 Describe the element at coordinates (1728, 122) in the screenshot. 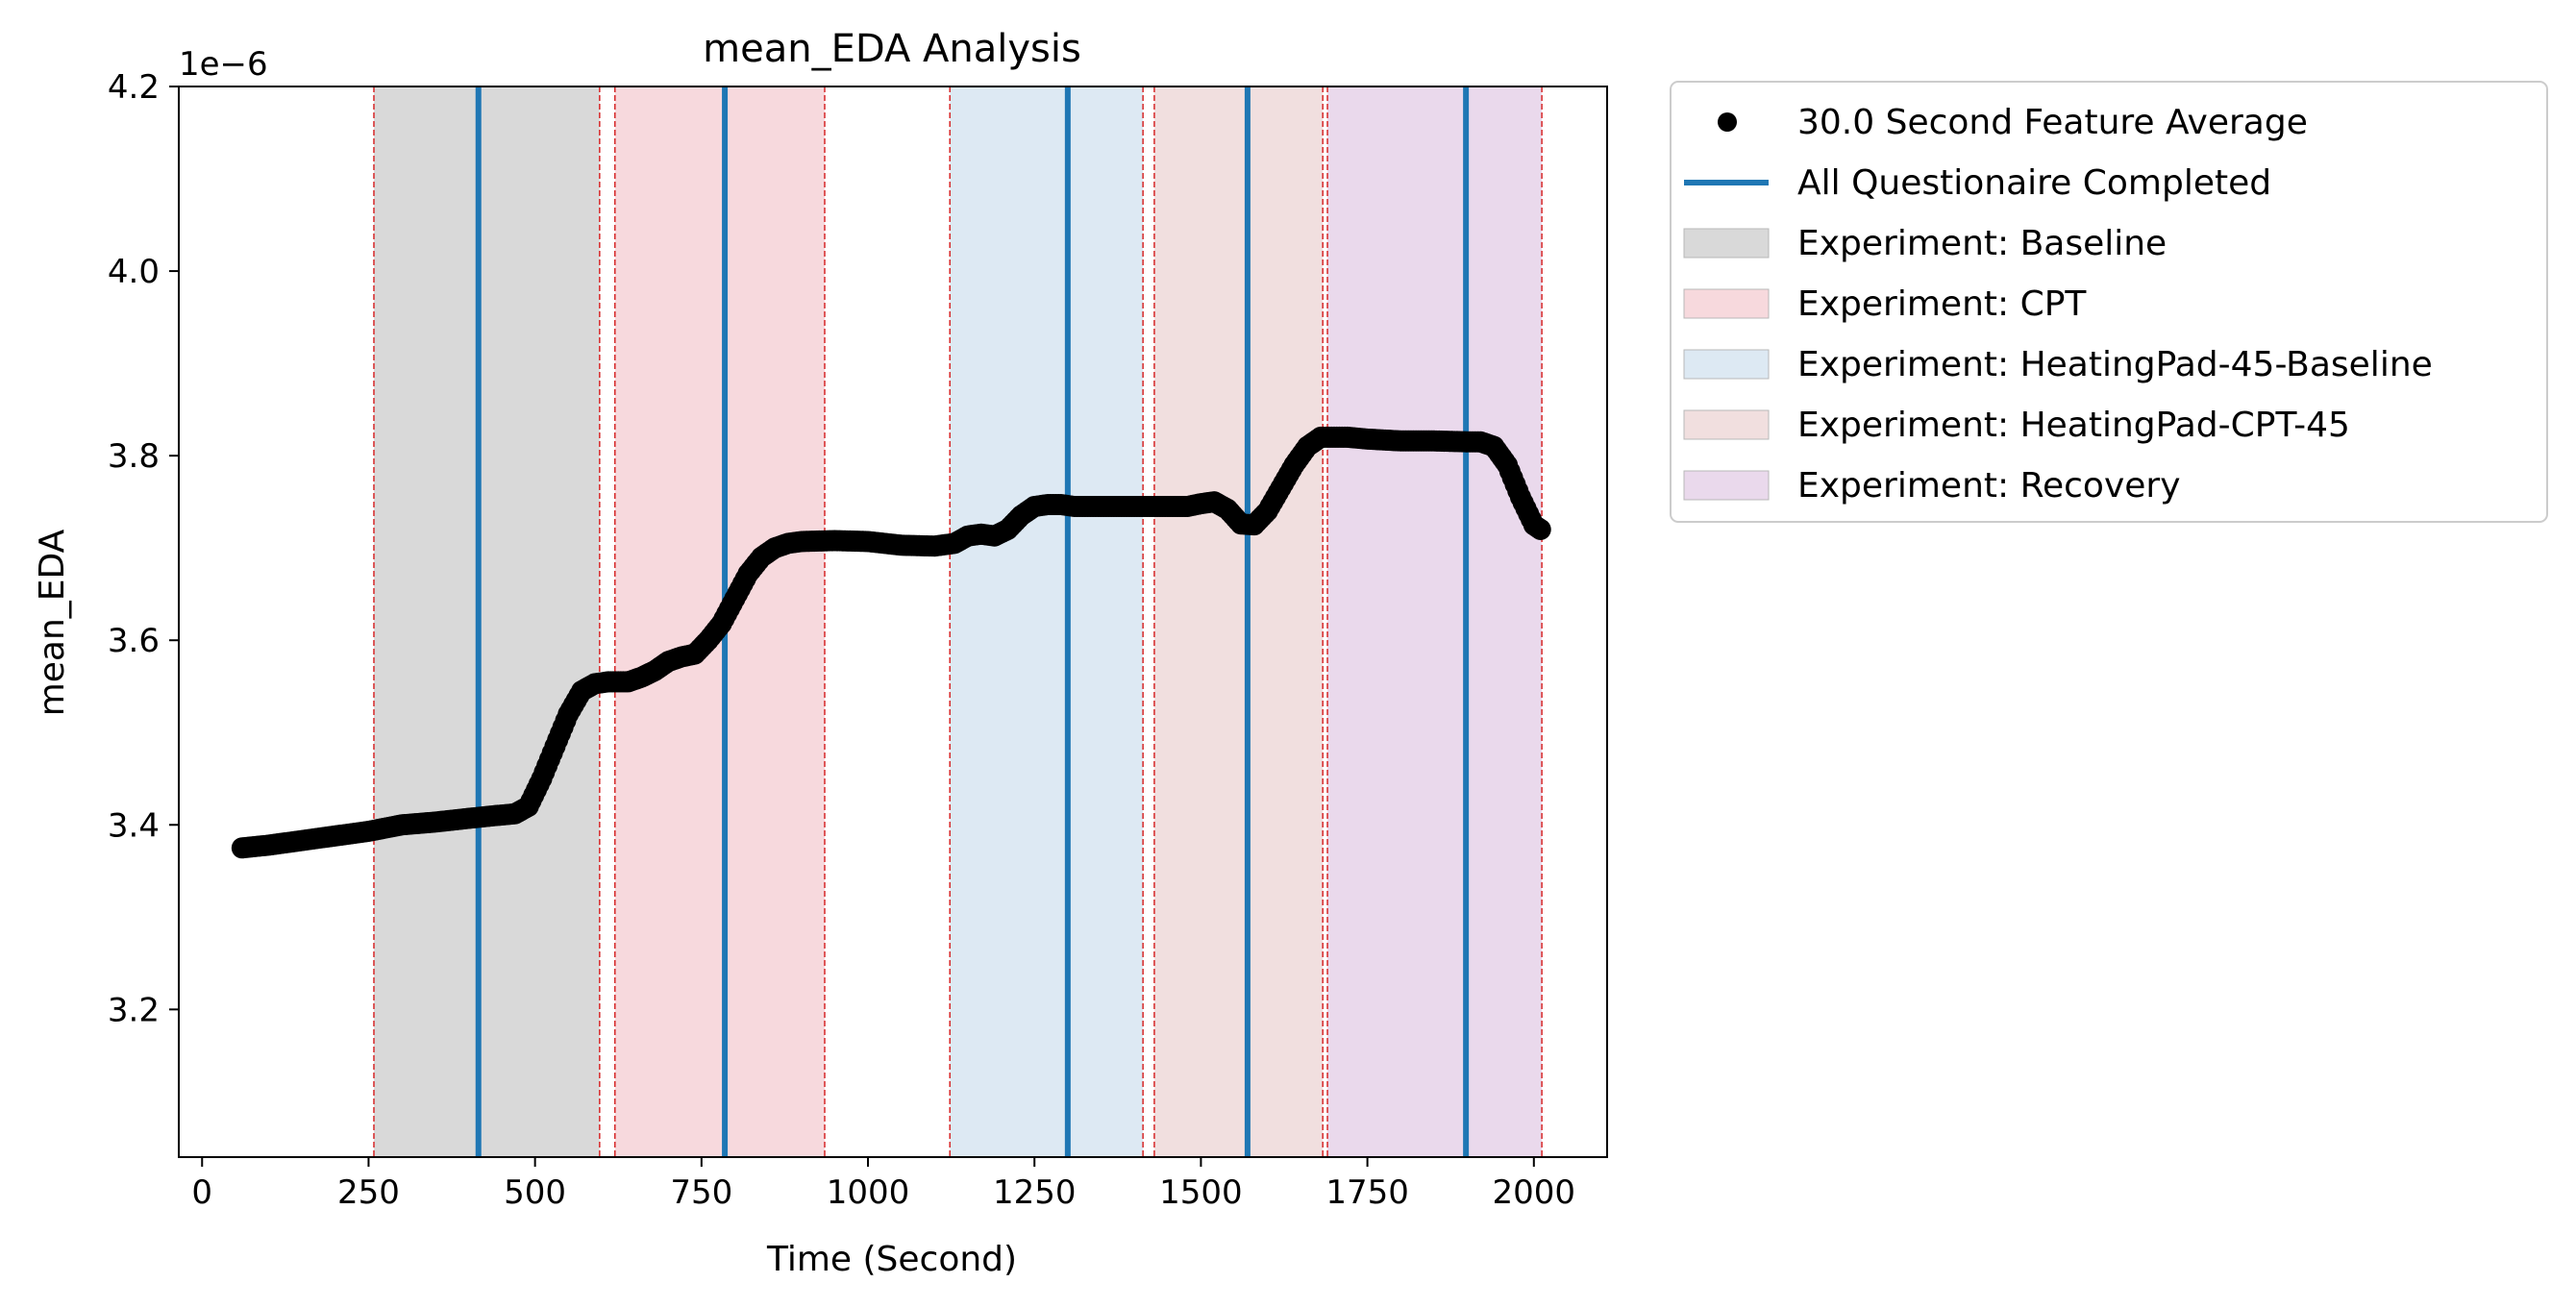

I see `legend-marker-series` at that location.